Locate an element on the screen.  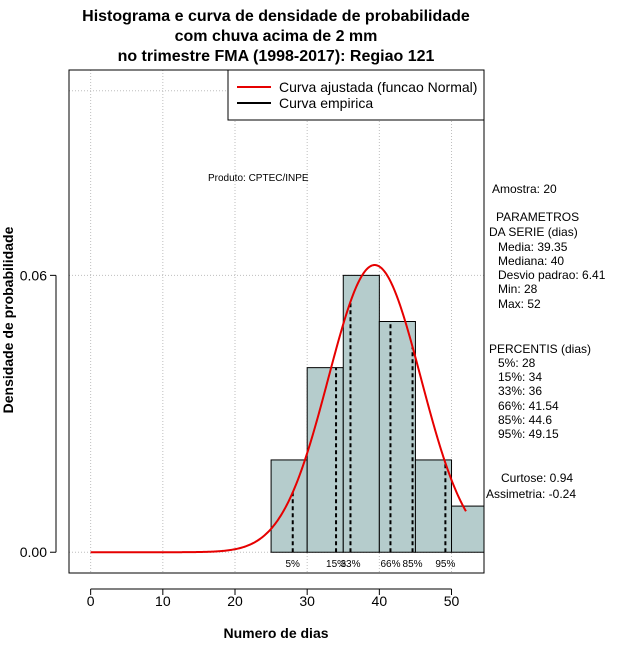
stat-percentis-header: PERCENTIS (dias) is located at coordinates (540, 349).